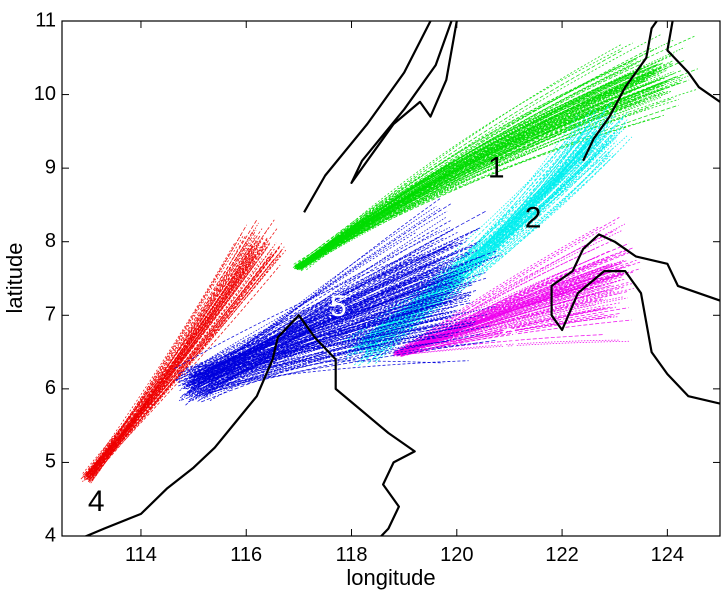 The height and width of the screenshot is (591, 721). I want to click on y-tick-label: 4, so click(50, 535).